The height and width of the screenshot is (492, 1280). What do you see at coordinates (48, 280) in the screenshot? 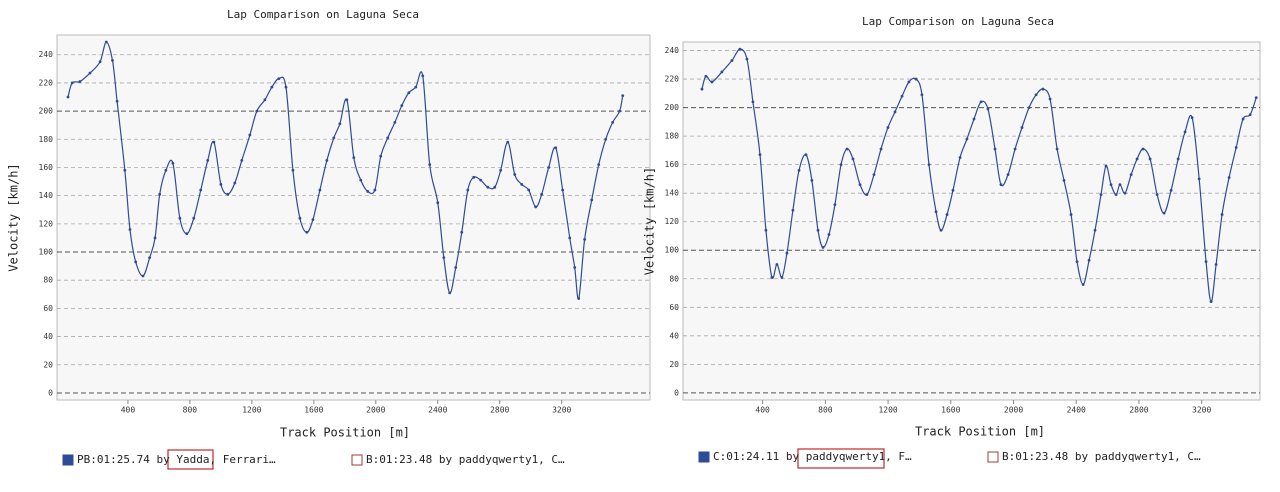
I see `y-tick-label: 80` at bounding box center [48, 280].